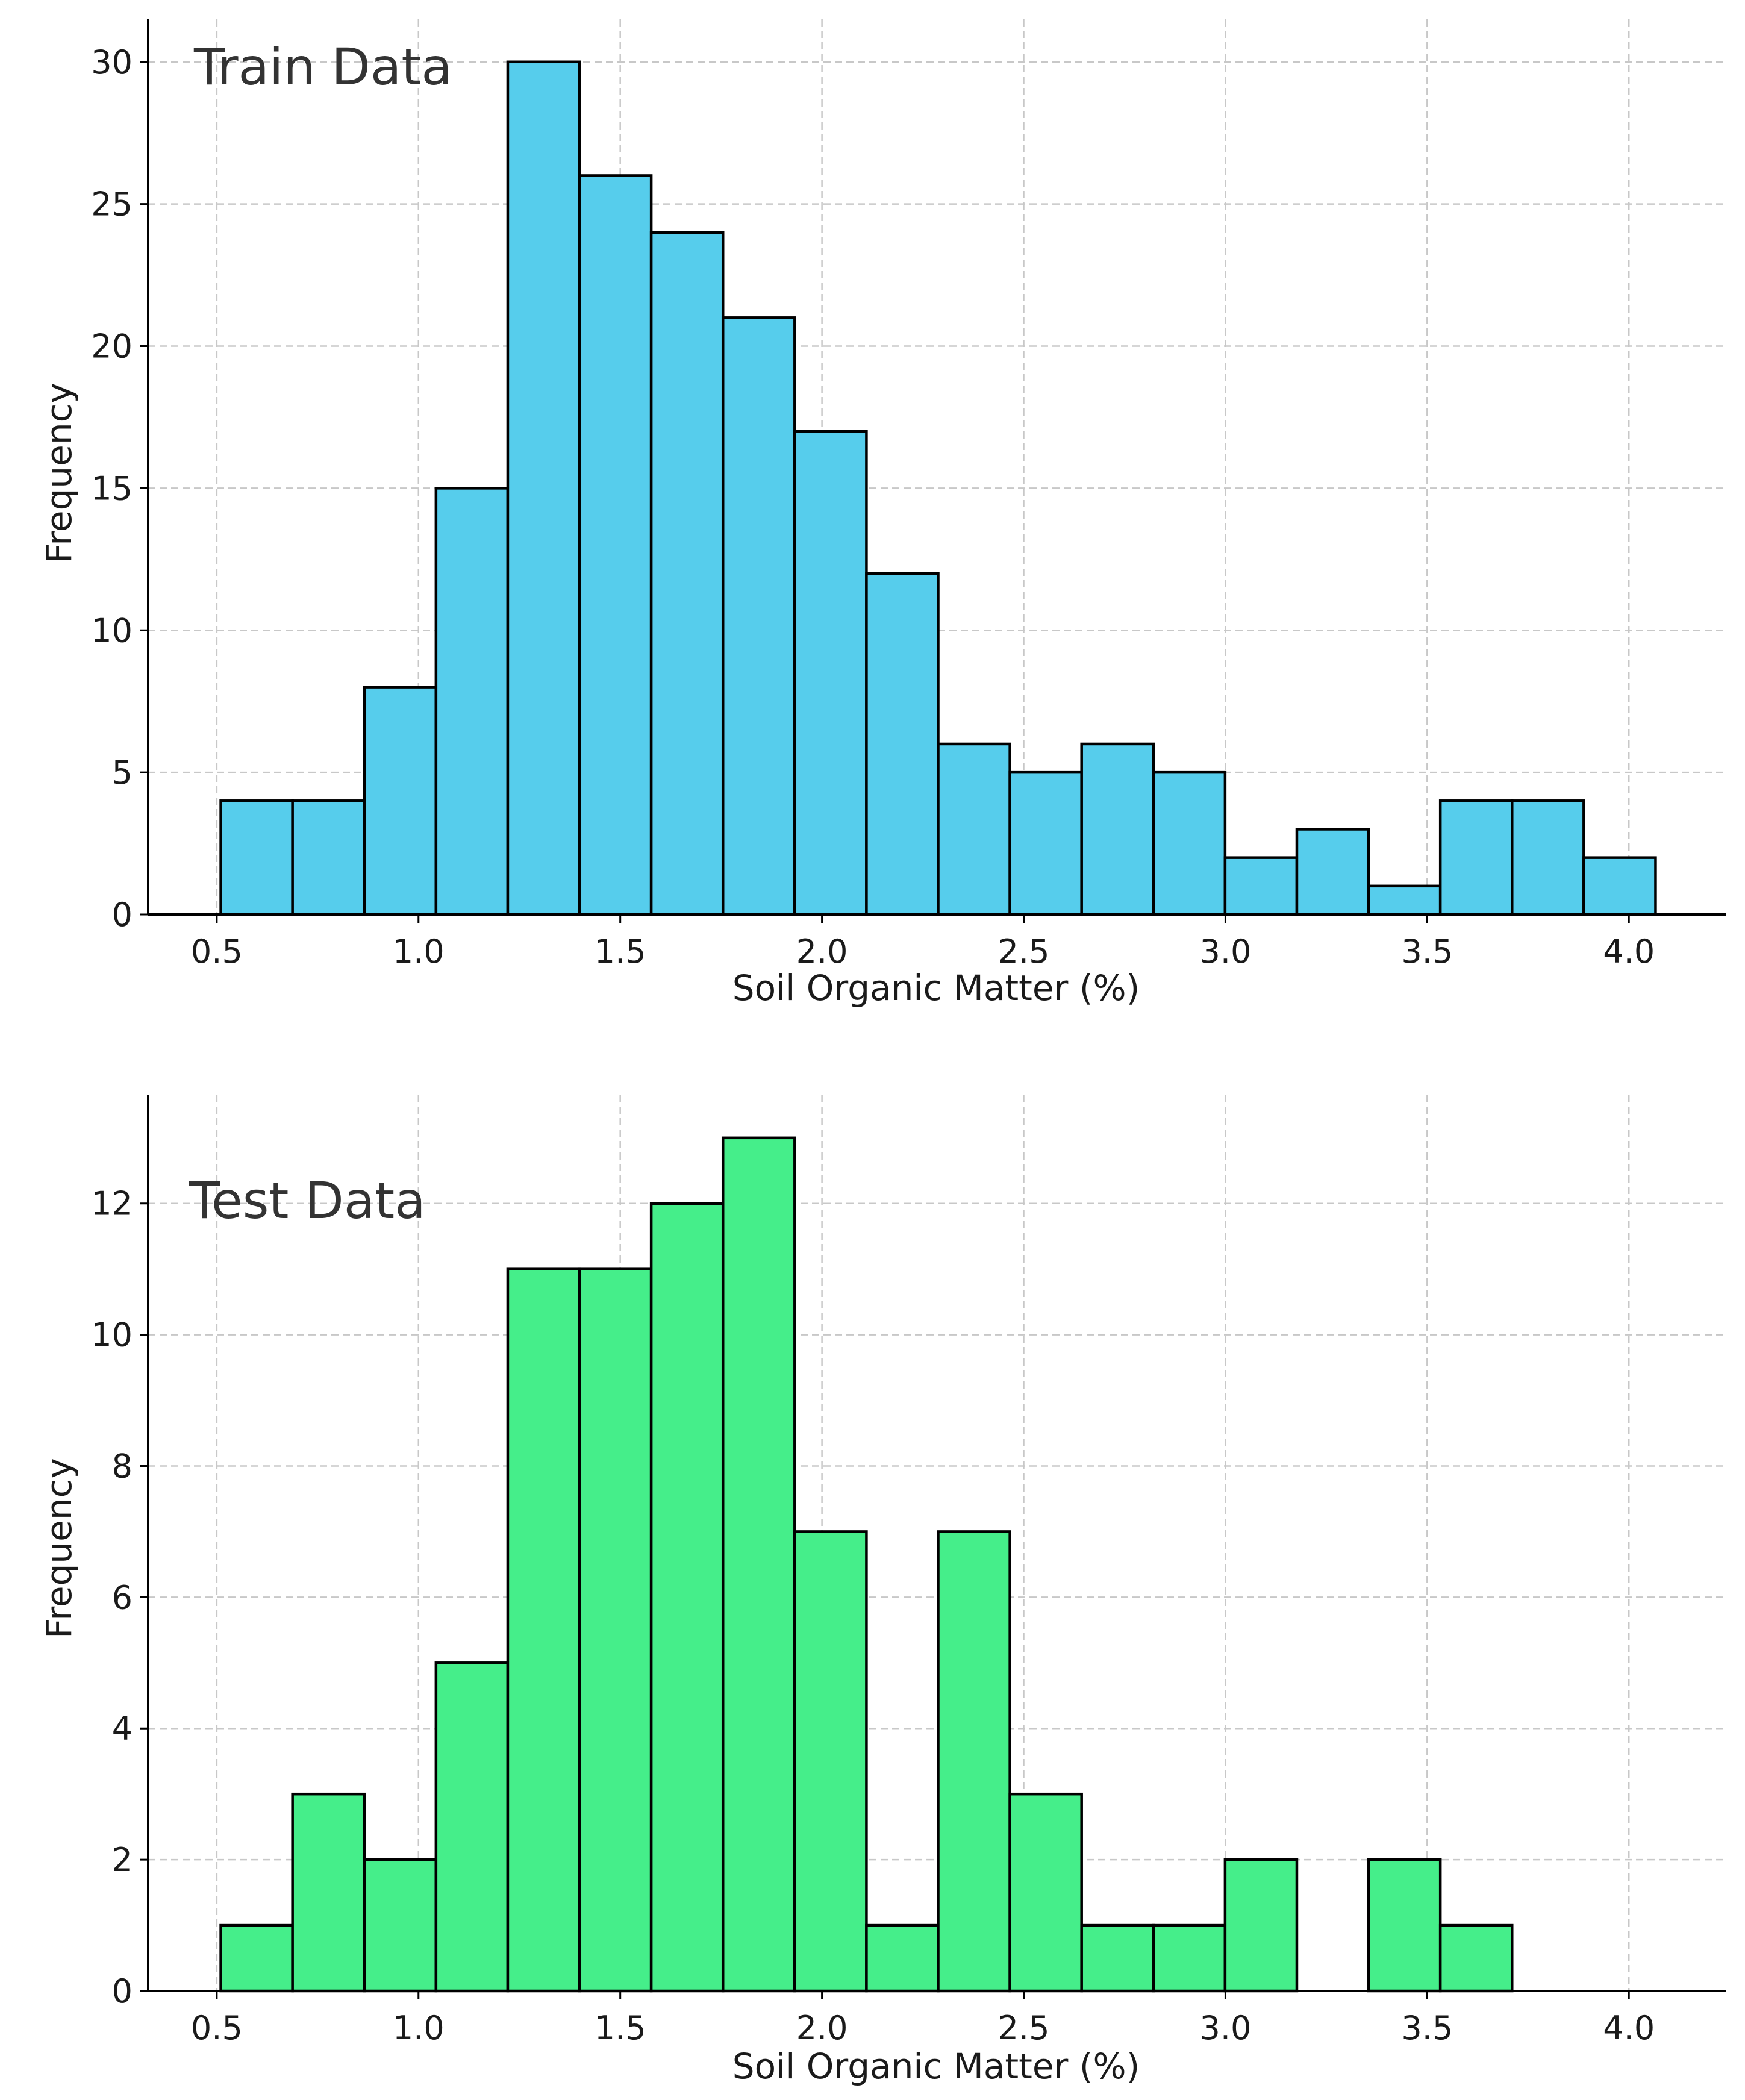 The height and width of the screenshot is (2100, 1745). What do you see at coordinates (1629, 2028) in the screenshot?
I see `test-x-tick-label: 4.0` at bounding box center [1629, 2028].